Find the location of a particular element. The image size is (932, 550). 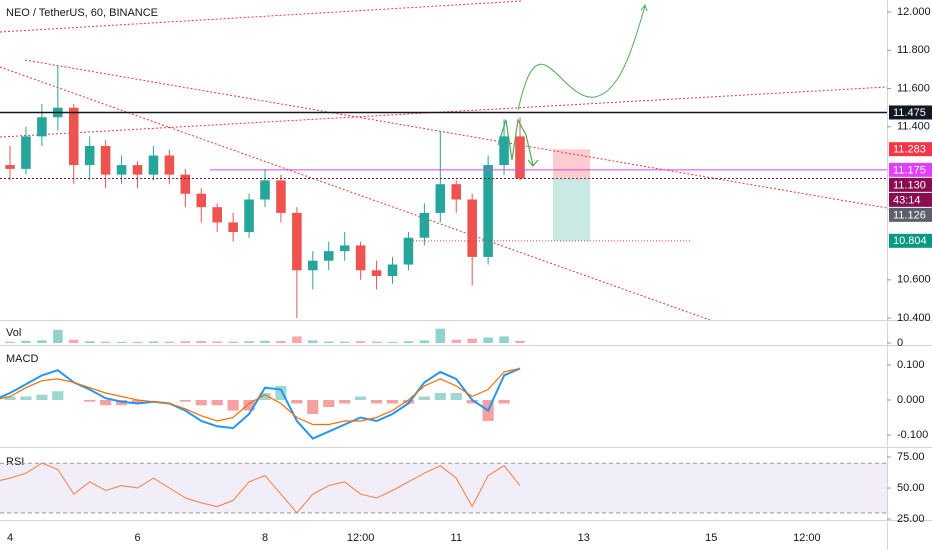

panel-title: Vol is located at coordinates (13, 333).